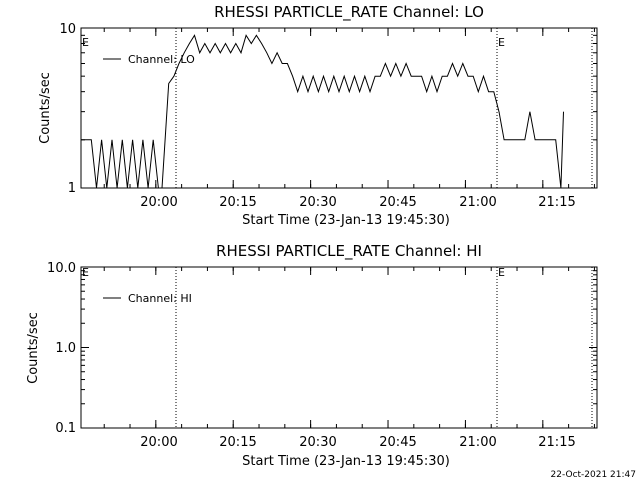  What do you see at coordinates (349, 12) in the screenshot?
I see `chart-title-lo: RHESSI PARTICLE_RATE Channel: LO` at bounding box center [349, 12].